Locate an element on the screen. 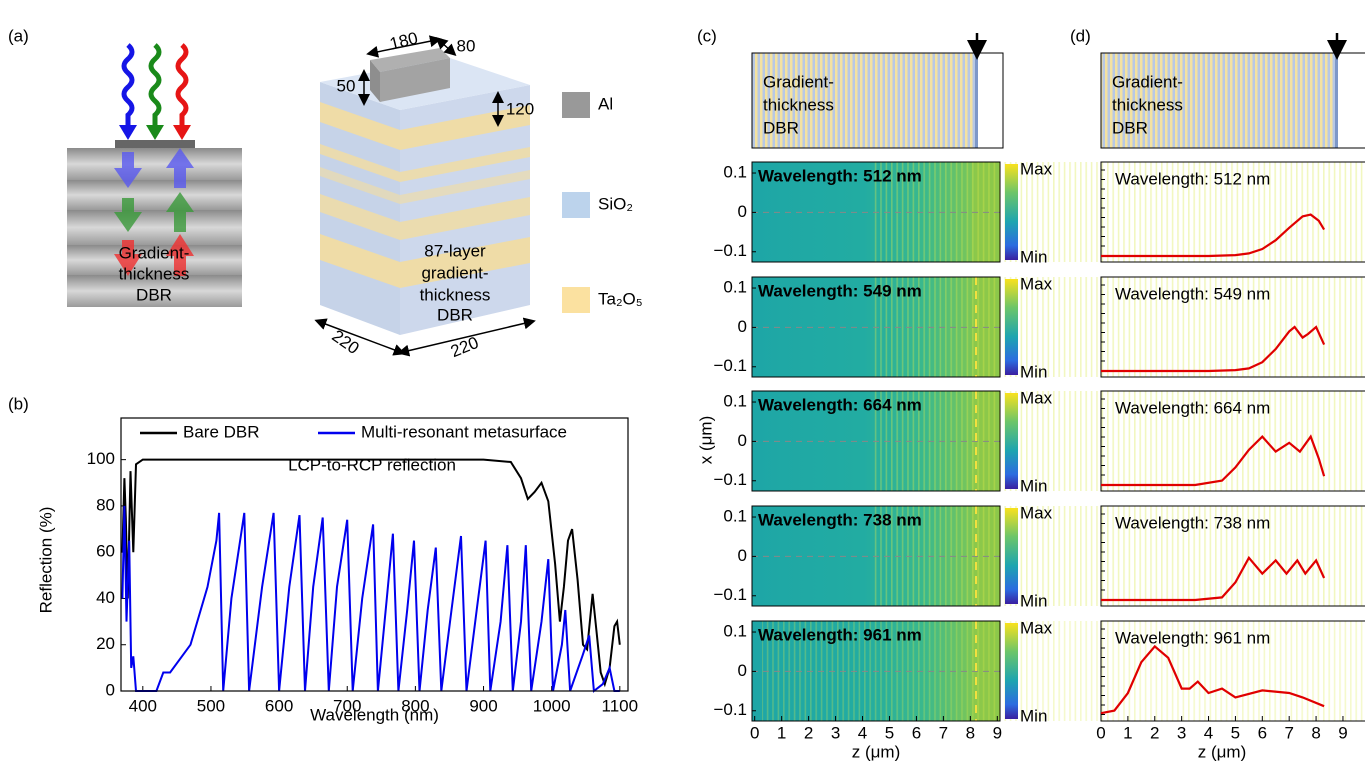 This screenshot has height=765, width=1365. schematic-d is located at coordinates (1232, 91).